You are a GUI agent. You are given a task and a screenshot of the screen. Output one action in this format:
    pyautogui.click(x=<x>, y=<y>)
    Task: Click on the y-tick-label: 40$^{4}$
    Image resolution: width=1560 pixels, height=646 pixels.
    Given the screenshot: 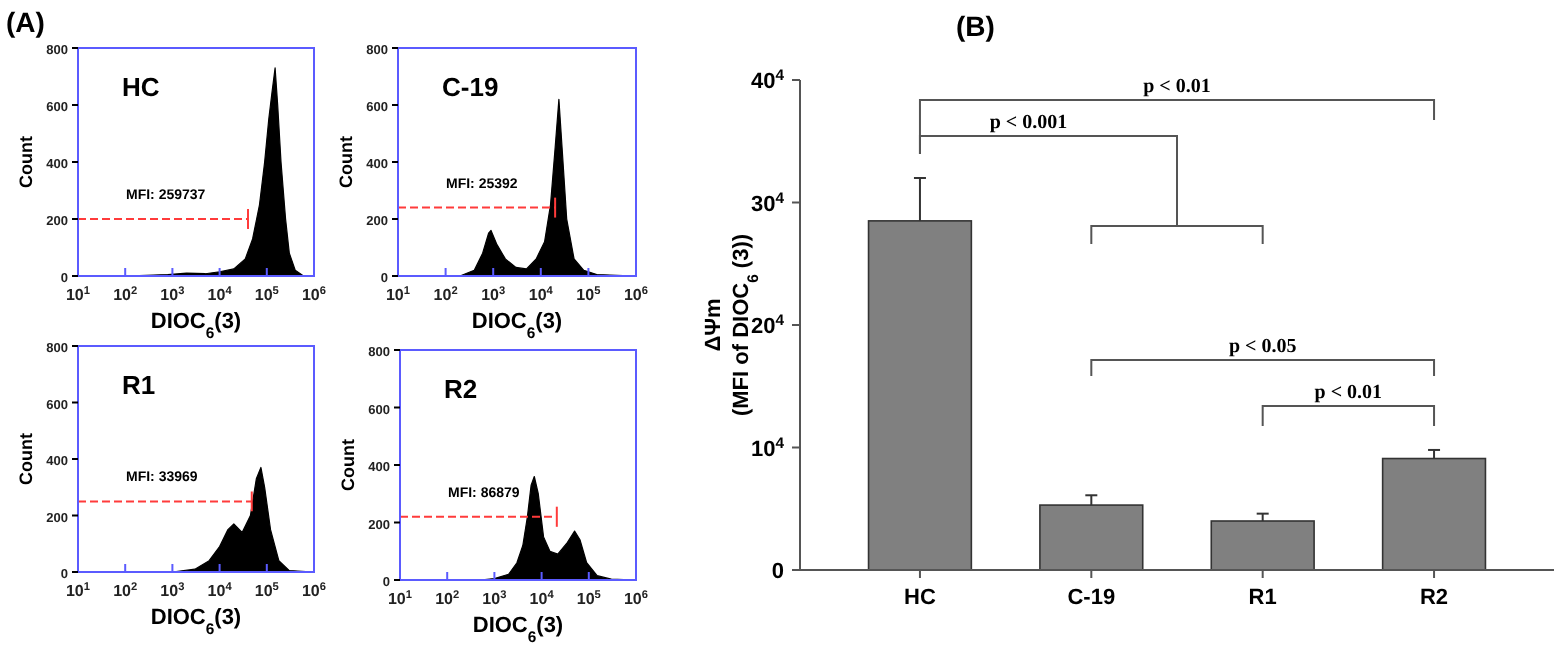 What is the action you would take?
    pyautogui.click(x=768, y=79)
    